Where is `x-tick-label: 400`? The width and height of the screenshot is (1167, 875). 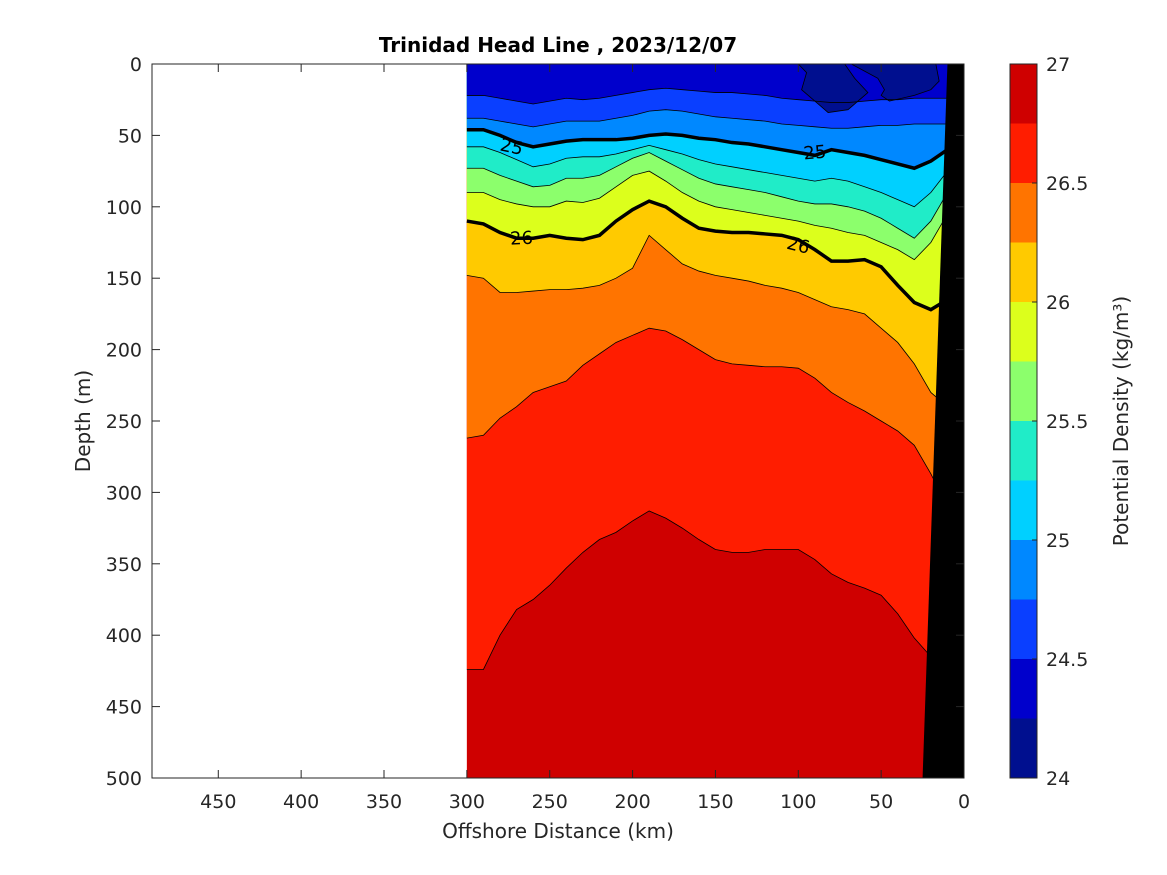 x-tick-label: 400 is located at coordinates (301, 802).